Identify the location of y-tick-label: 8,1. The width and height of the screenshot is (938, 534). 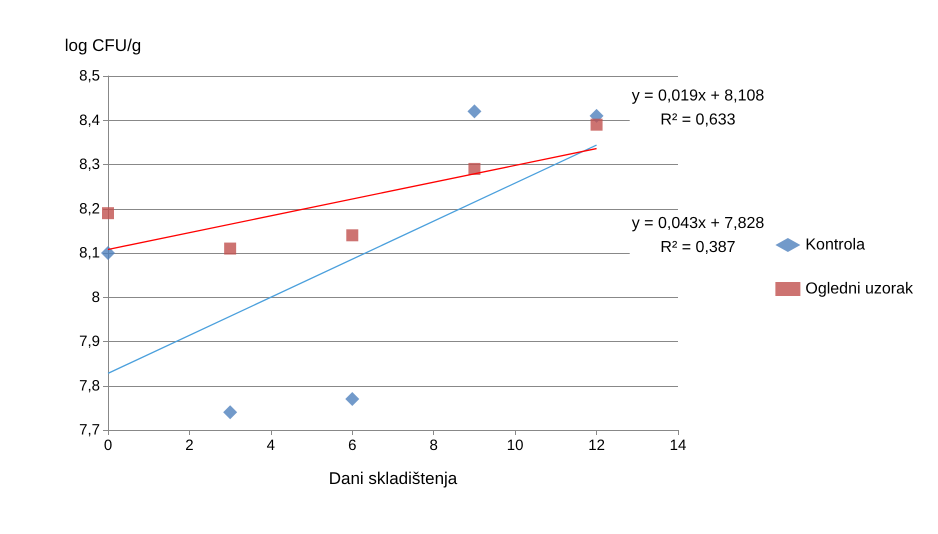
(89, 253).